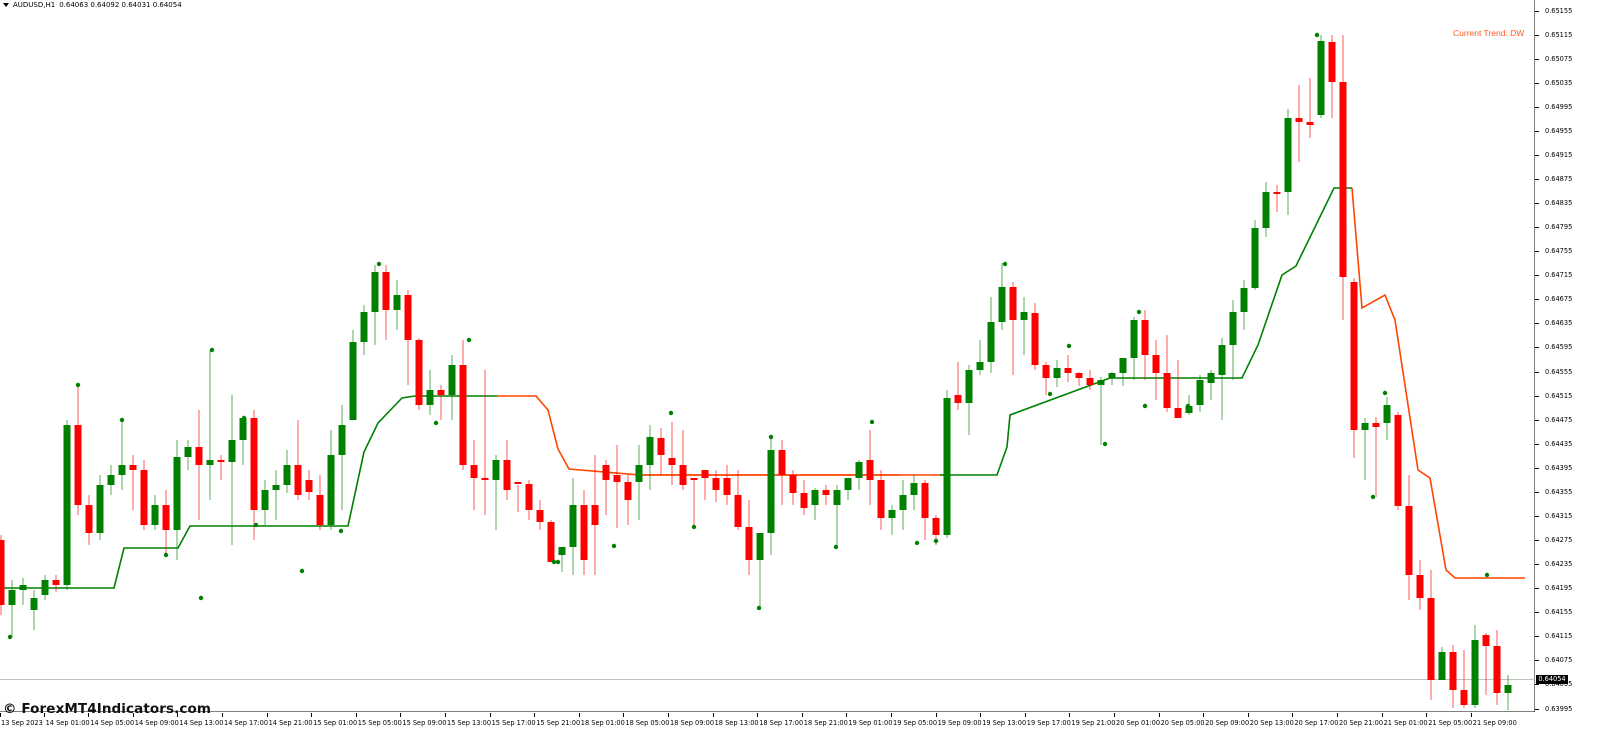 Image resolution: width=1600 pixels, height=745 pixels. Describe the element at coordinates (1559, 371) in the screenshot. I see `price-tick-label: 0.64555` at that location.